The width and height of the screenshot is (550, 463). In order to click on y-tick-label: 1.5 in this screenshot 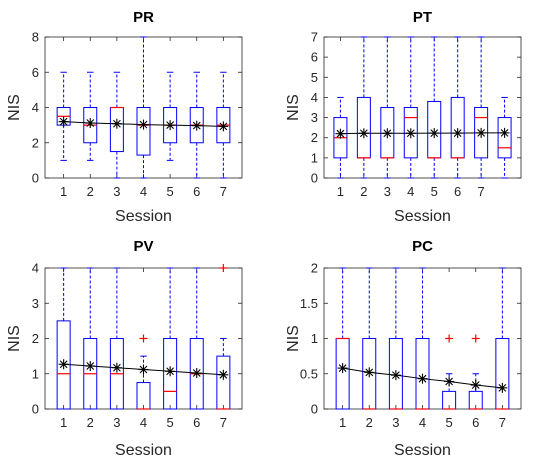, I will do `click(309, 303)`.